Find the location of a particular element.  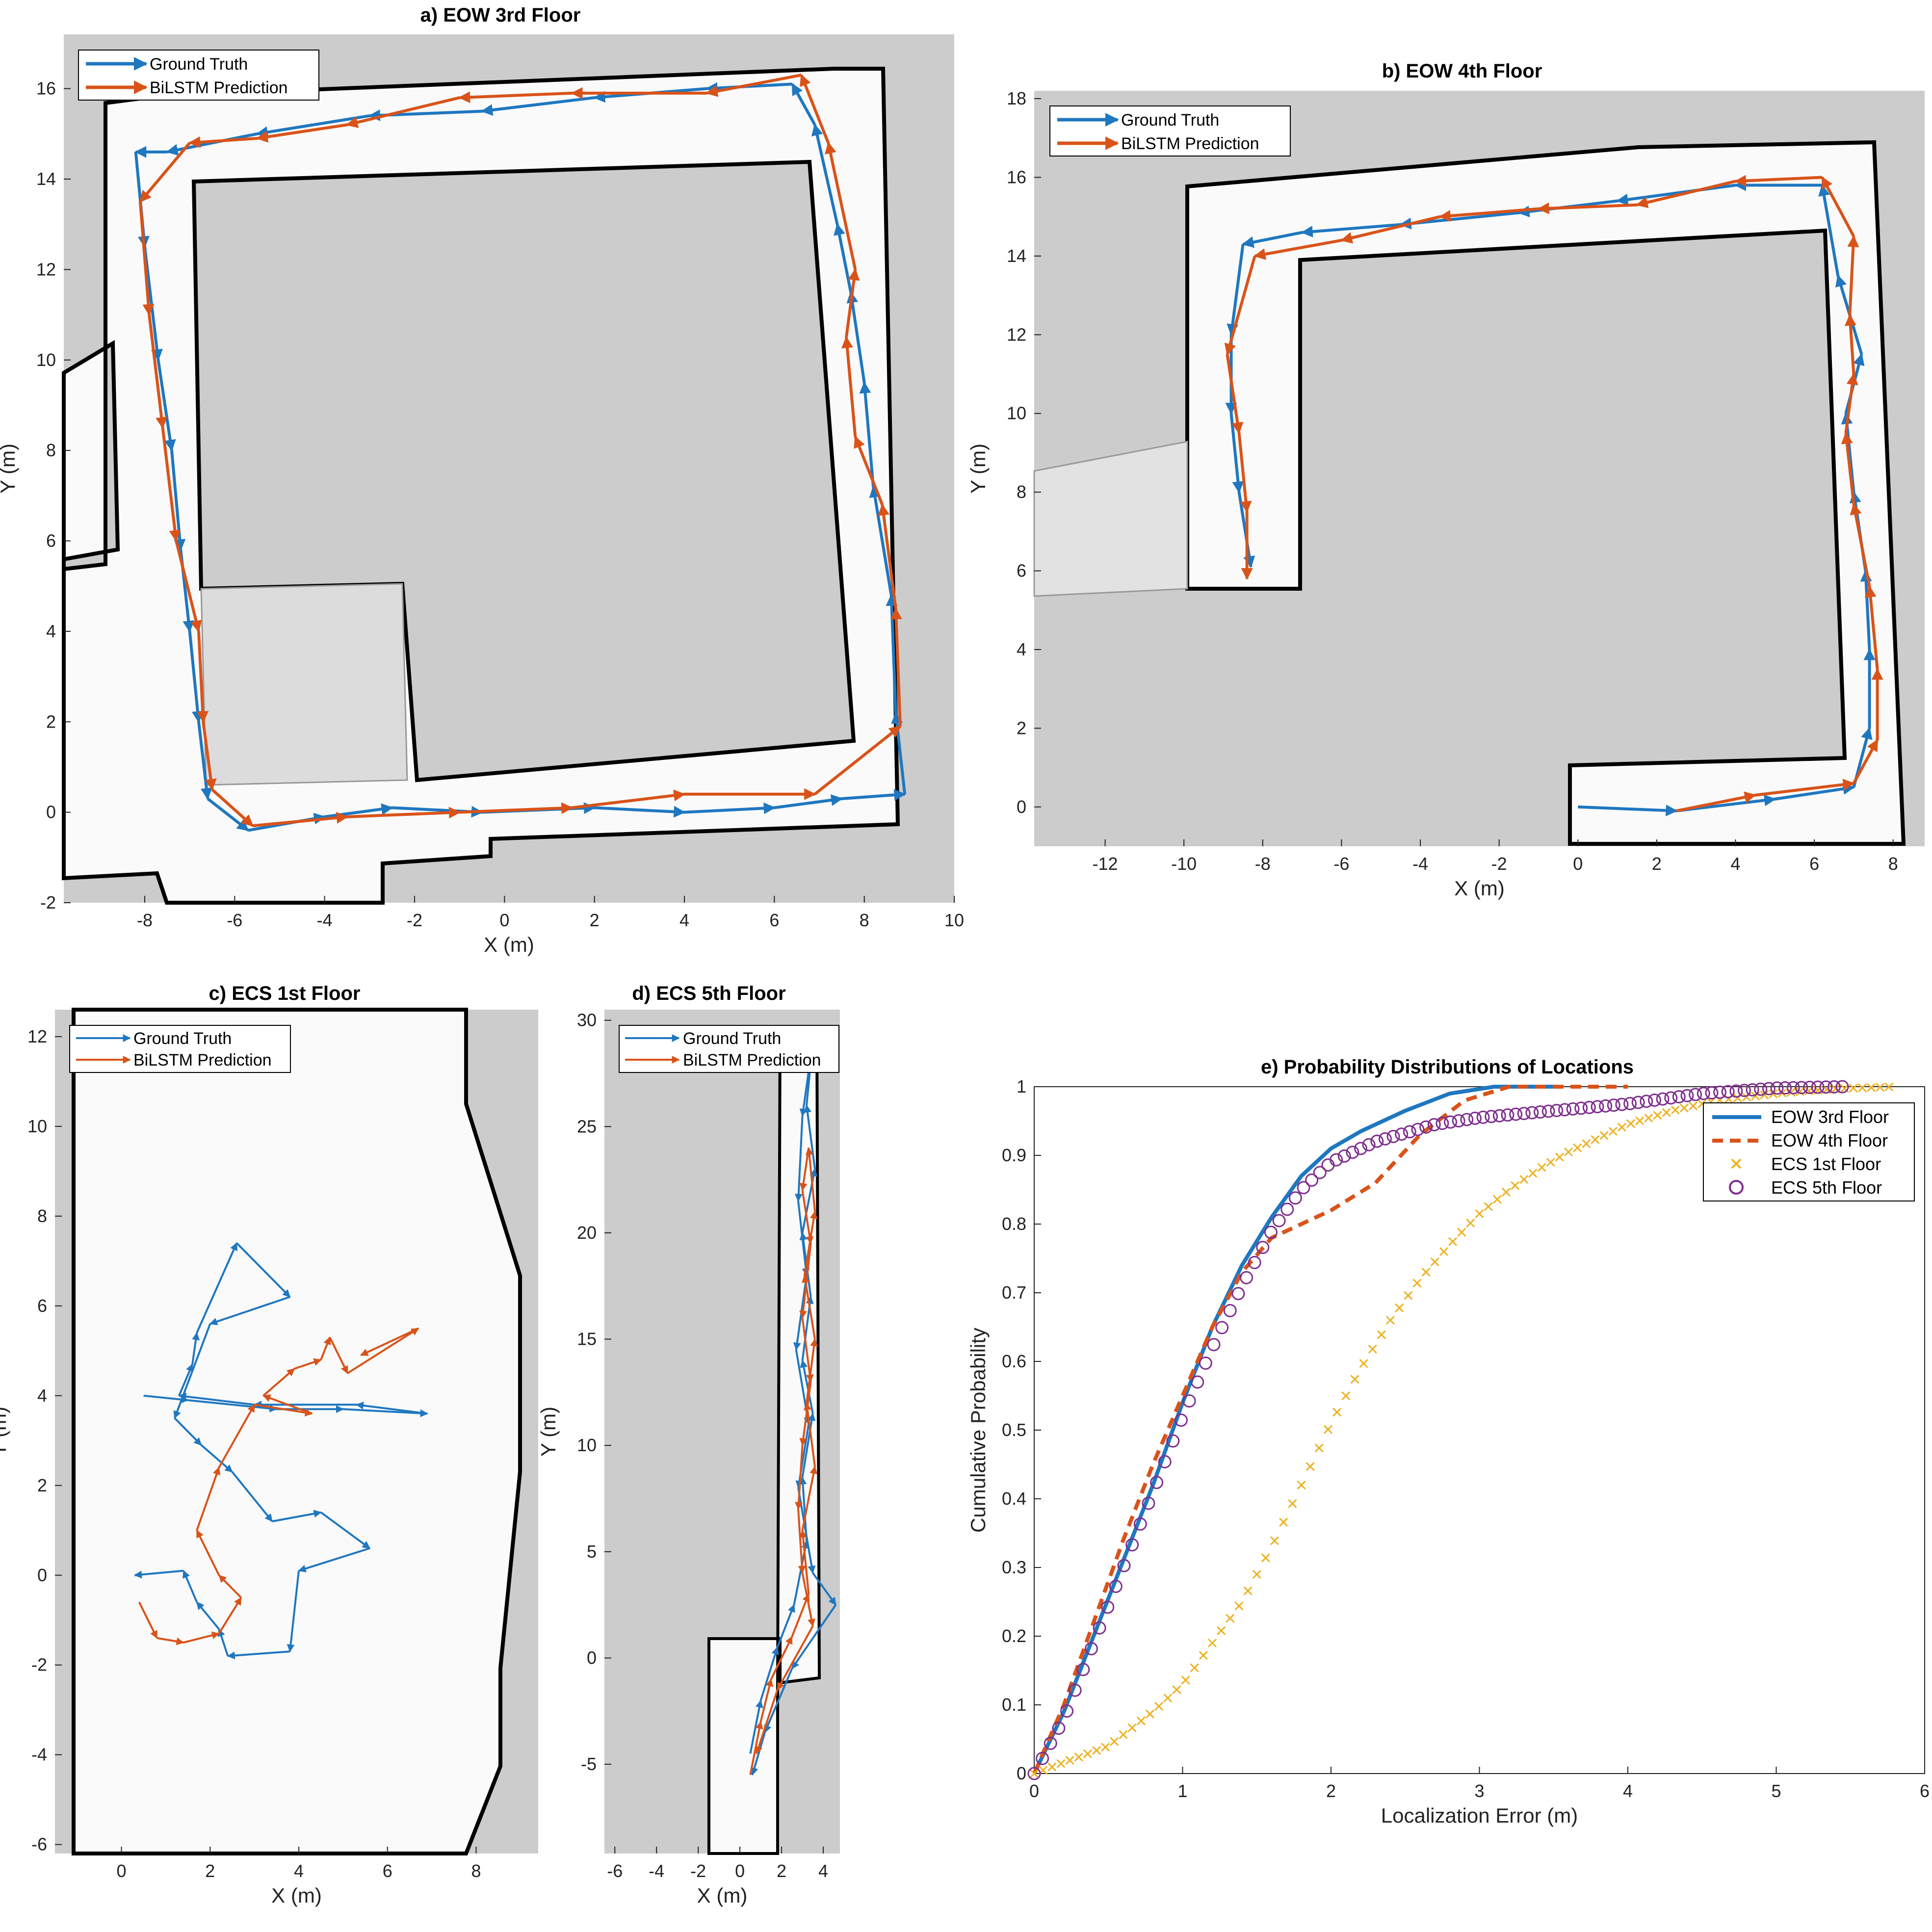

panel-d-x-tick-label: 2 is located at coordinates (782, 1871).